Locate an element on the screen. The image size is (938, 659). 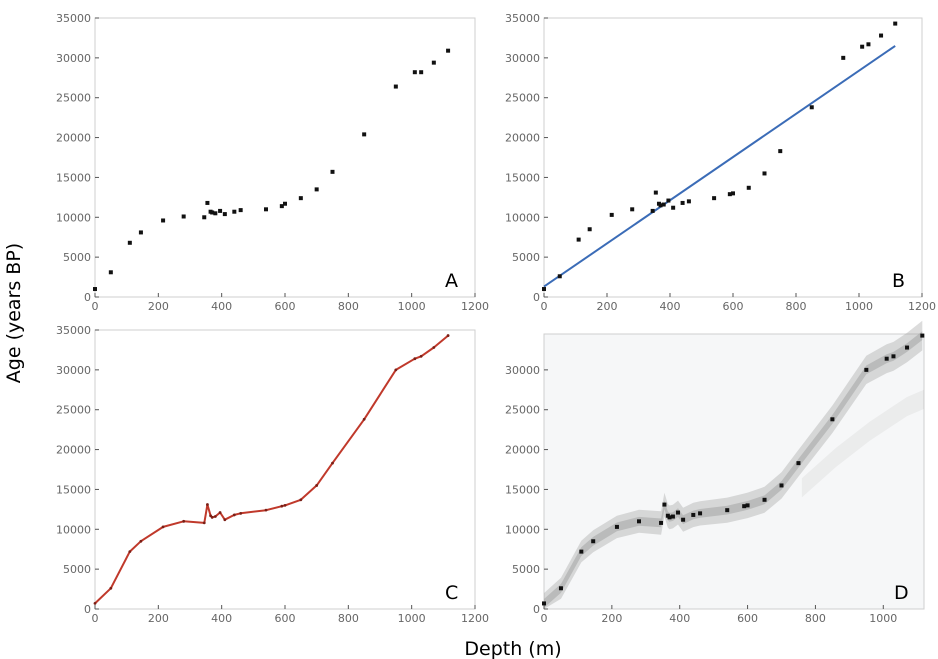
panel-c-y-tick-label: 35000 is located at coordinates (73, 330).